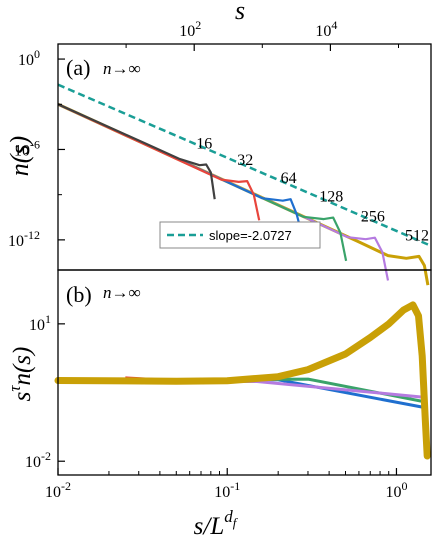  I want to click on size-label-128: 128, so click(331, 197).